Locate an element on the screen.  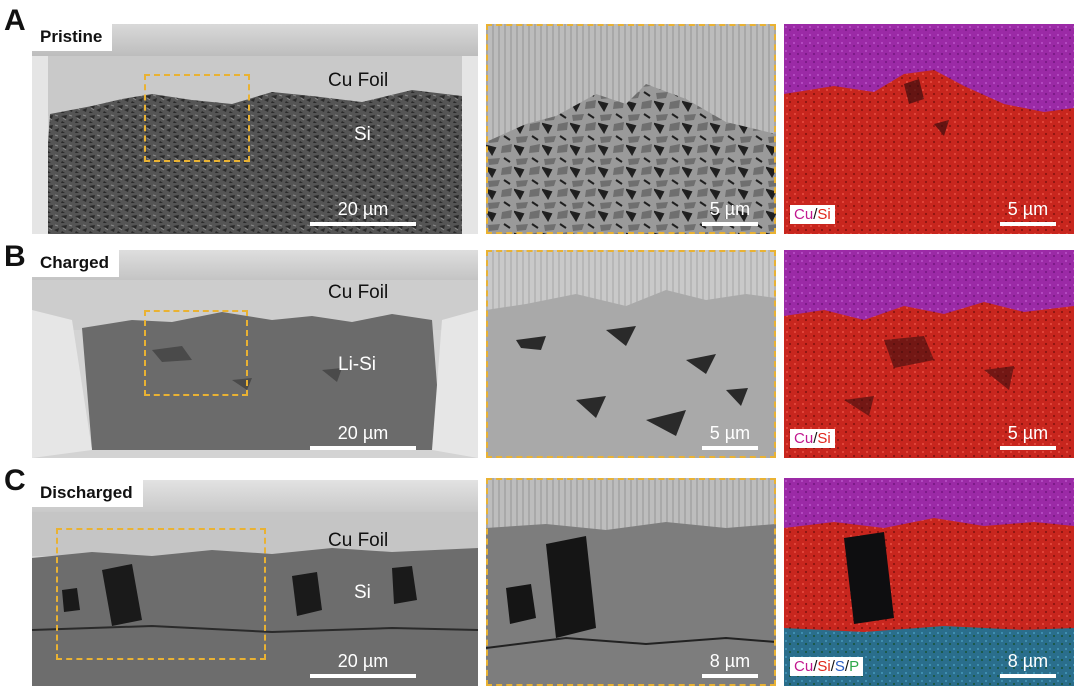
row-a-letter: A is located at coordinates (15, 20).